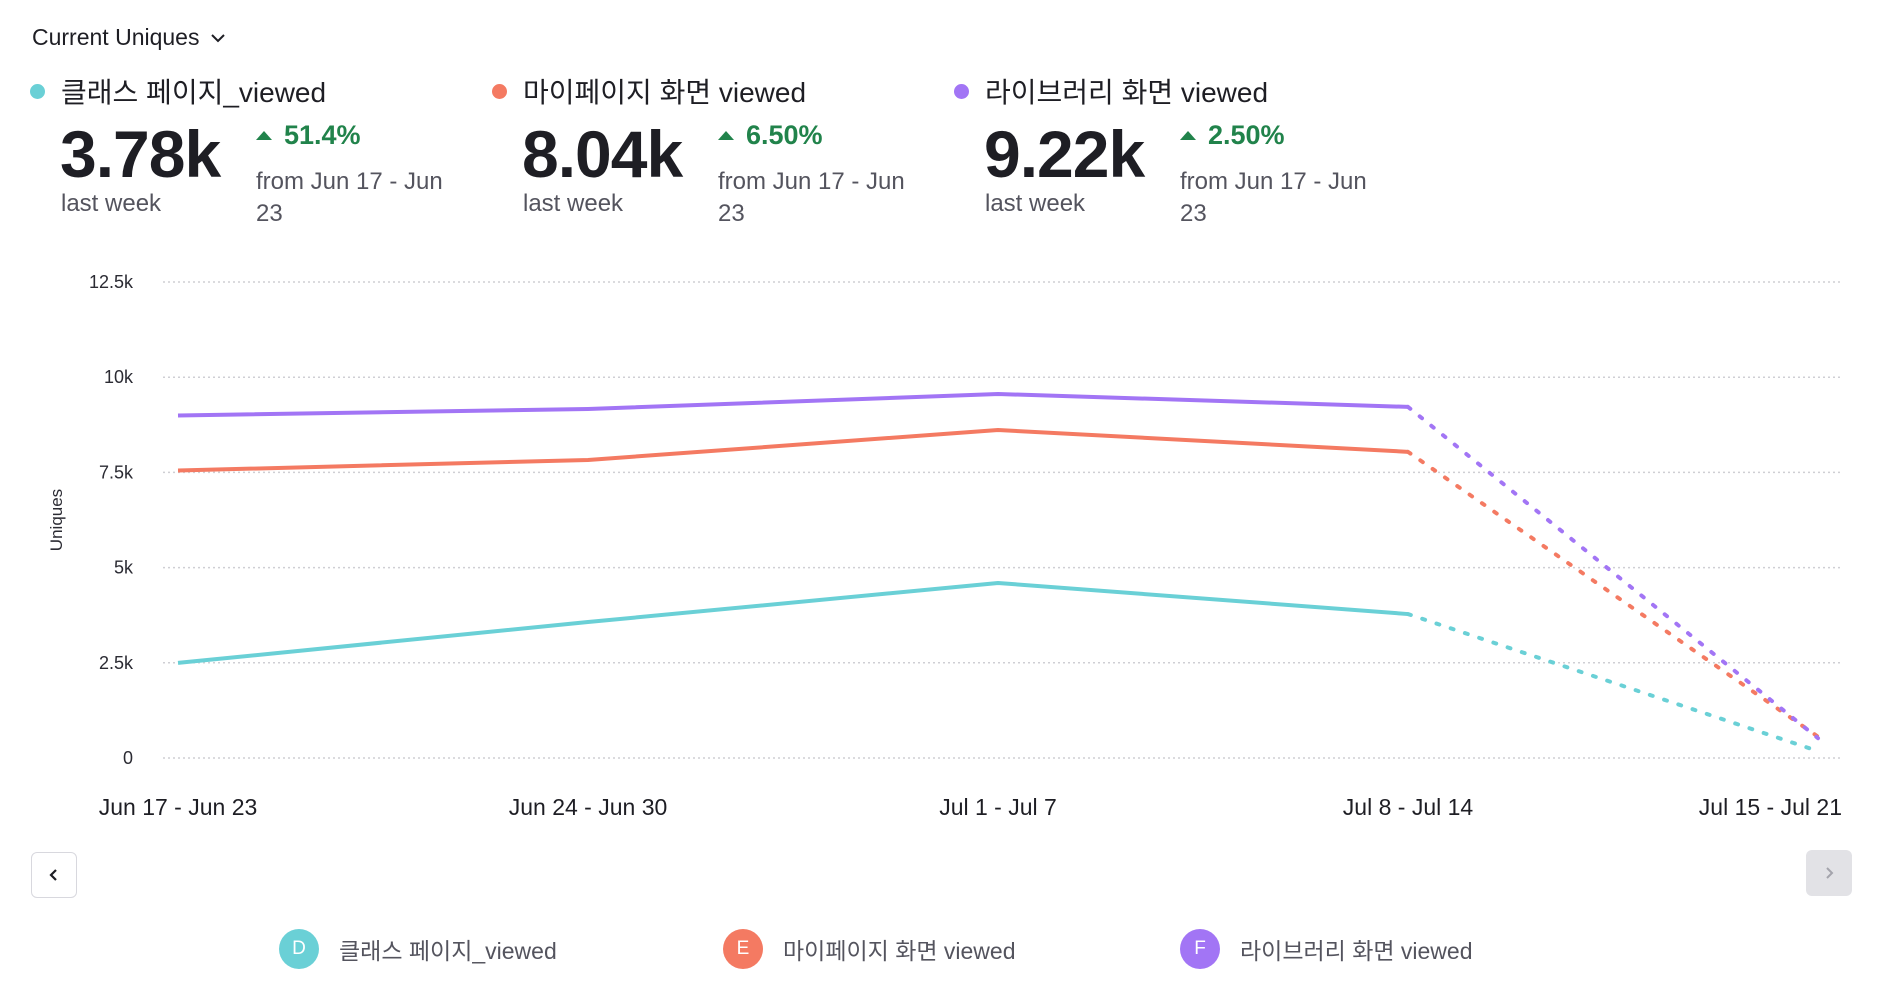 The width and height of the screenshot is (1882, 998). I want to click on kpi-delta-value: 2.50%, so click(1246, 135).